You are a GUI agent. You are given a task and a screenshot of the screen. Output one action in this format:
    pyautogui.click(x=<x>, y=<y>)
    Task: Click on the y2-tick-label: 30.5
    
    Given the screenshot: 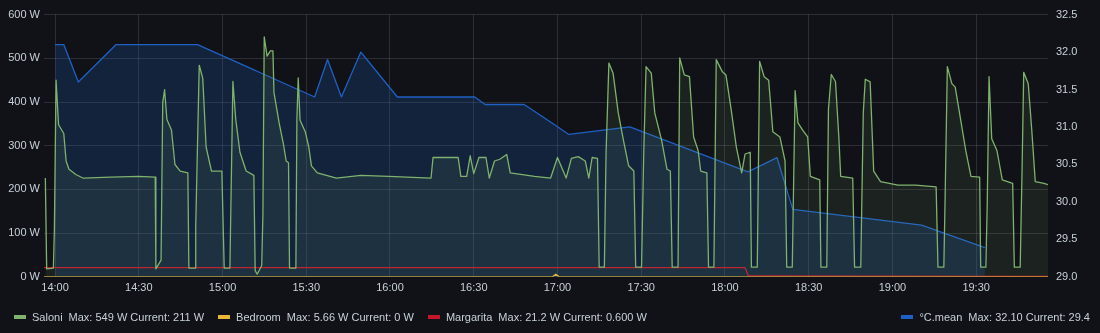 What is the action you would take?
    pyautogui.click(x=1067, y=163)
    